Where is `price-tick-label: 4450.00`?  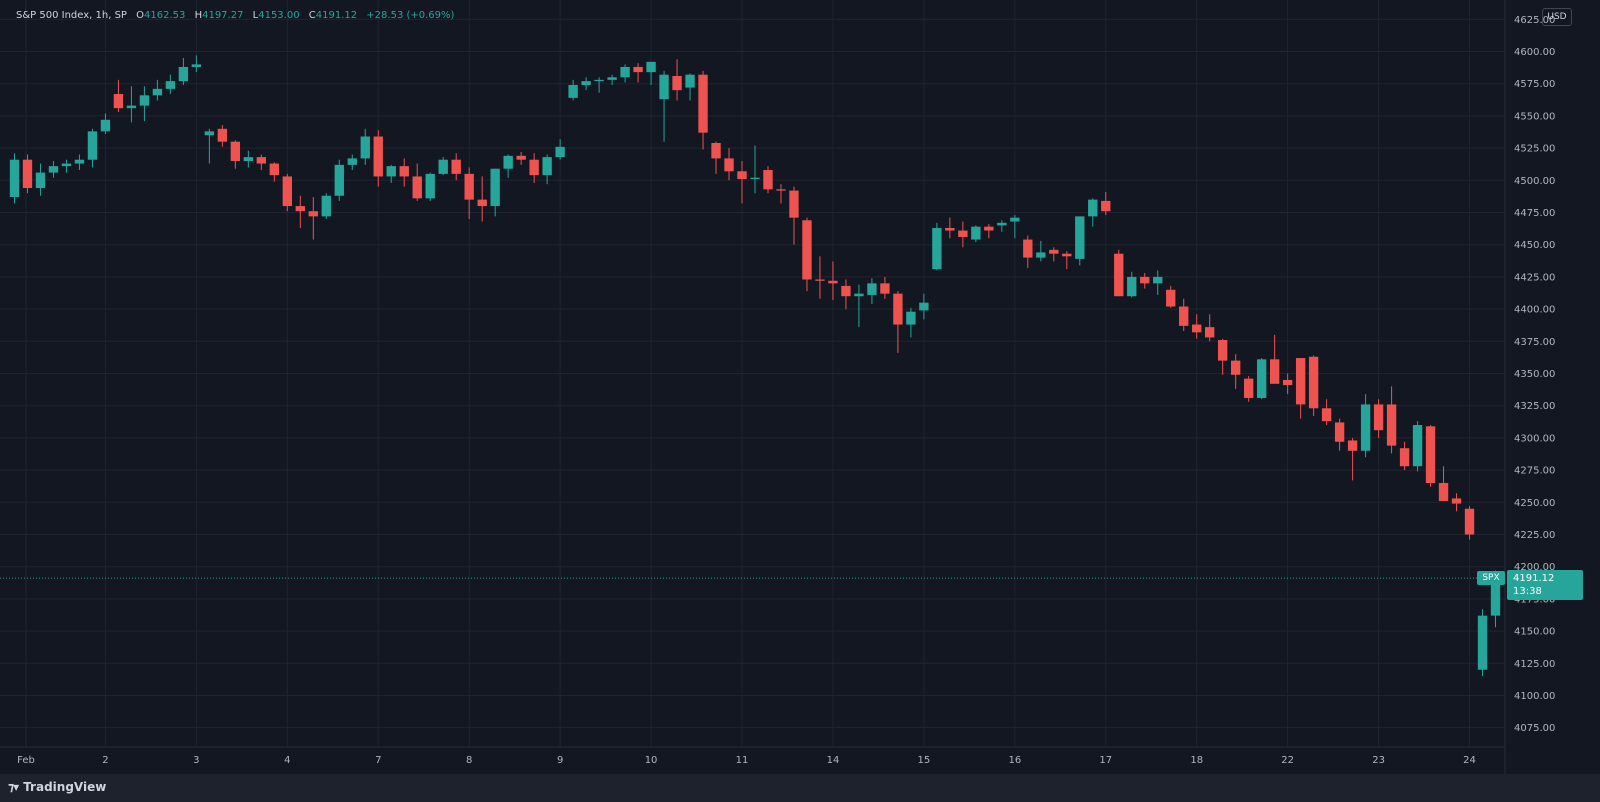 price-tick-label: 4450.00 is located at coordinates (1534, 245).